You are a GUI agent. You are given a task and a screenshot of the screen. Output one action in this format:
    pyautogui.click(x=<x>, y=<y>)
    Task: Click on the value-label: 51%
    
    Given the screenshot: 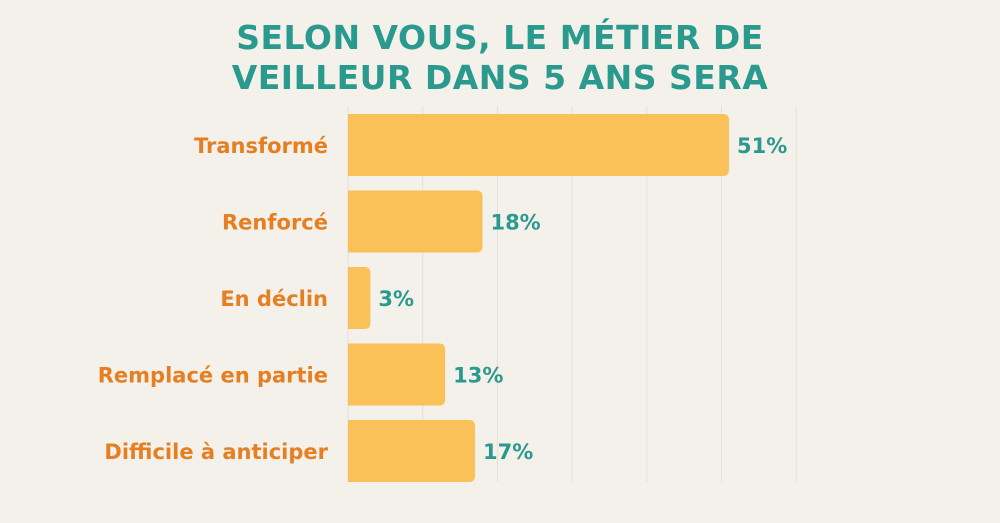 What is the action you would take?
    pyautogui.click(x=762, y=146)
    